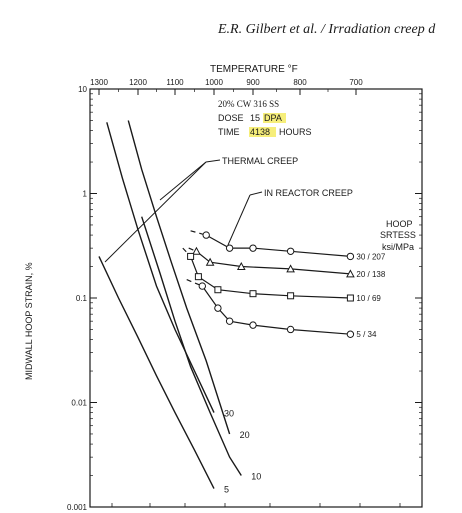 This screenshot has height=513, width=462. I want to click on info-line-dose-label: DOSE, so click(231, 118).